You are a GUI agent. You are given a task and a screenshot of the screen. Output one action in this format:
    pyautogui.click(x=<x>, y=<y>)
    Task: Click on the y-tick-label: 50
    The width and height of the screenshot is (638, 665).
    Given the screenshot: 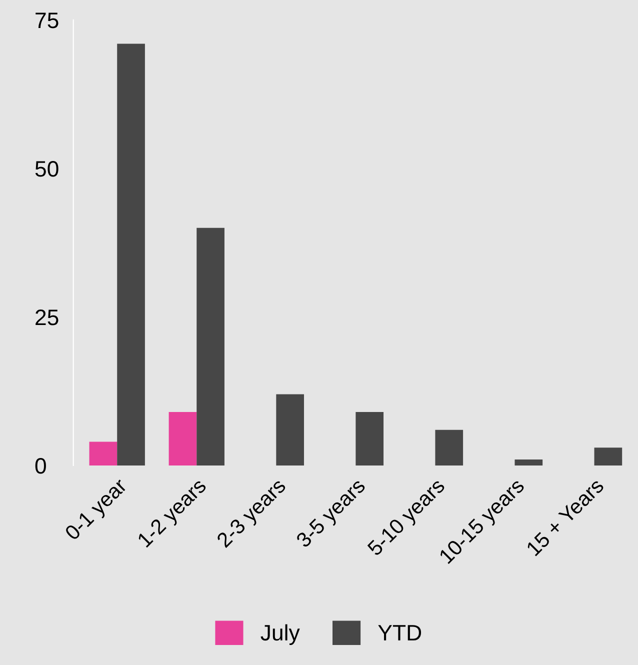 What is the action you would take?
    pyautogui.click(x=46, y=169)
    